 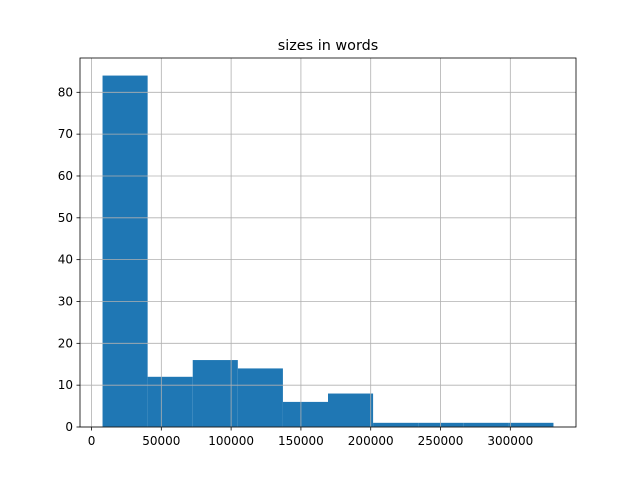 I want to click on x-tick-label: 200000, so click(x=371, y=441).